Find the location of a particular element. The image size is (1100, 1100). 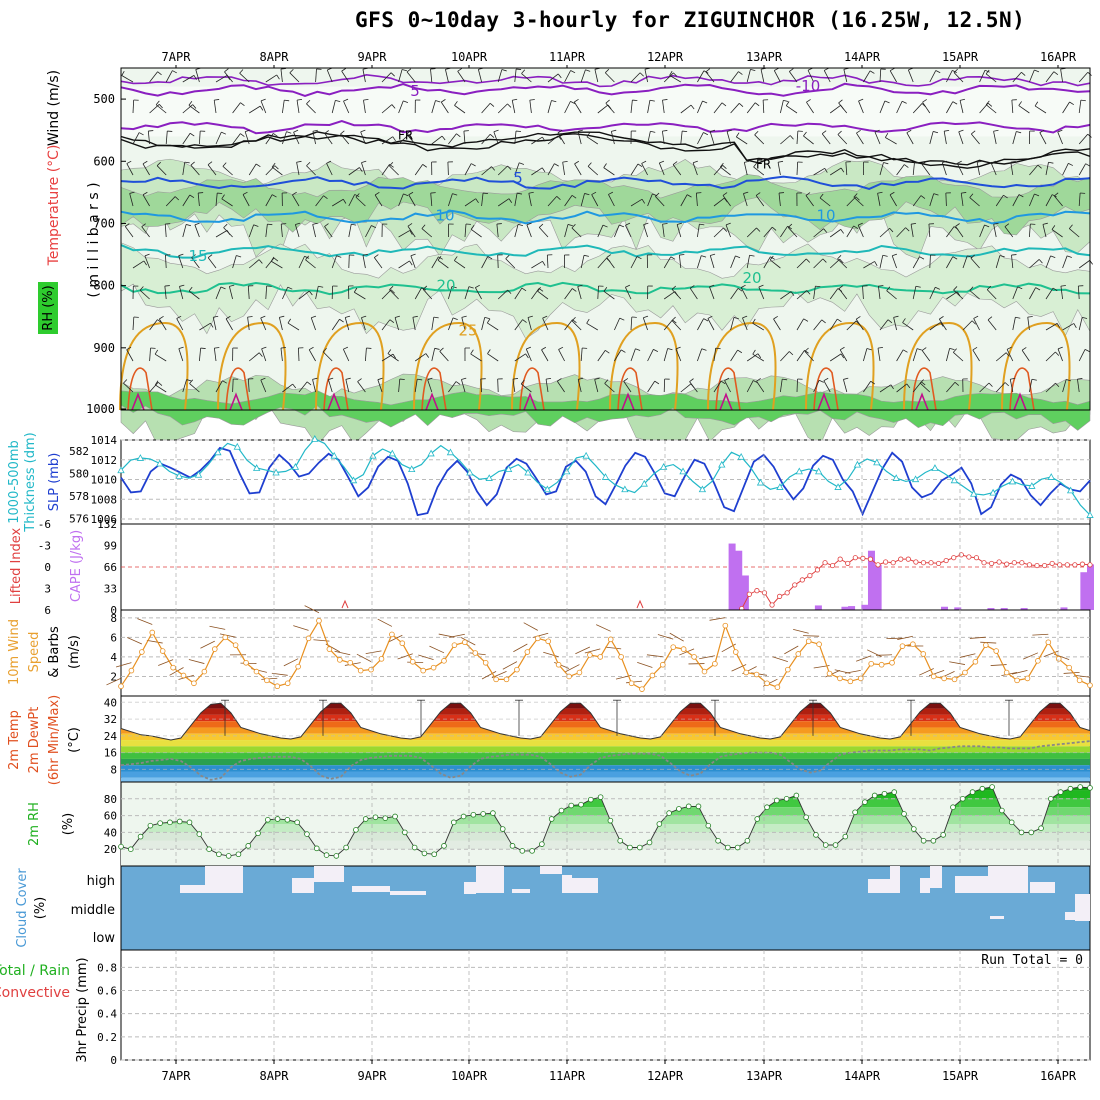

cloud-middle-label: middle is located at coordinates (93, 910).